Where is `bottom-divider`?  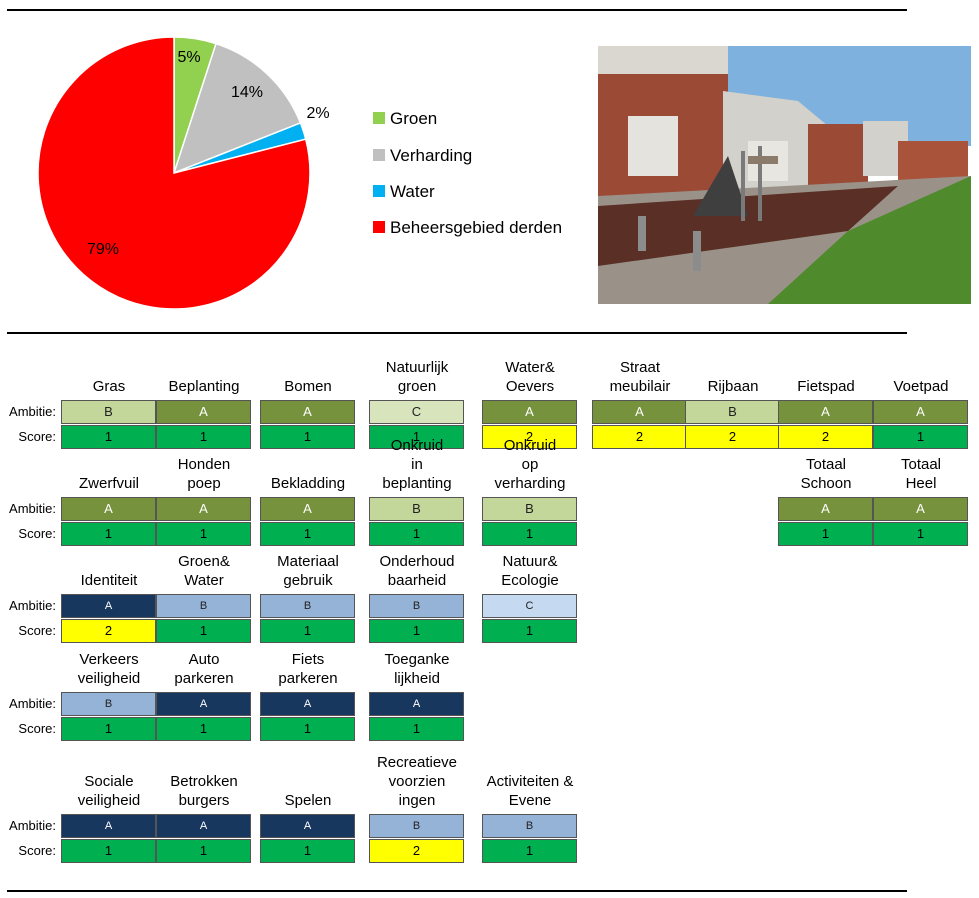 bottom-divider is located at coordinates (457, 891).